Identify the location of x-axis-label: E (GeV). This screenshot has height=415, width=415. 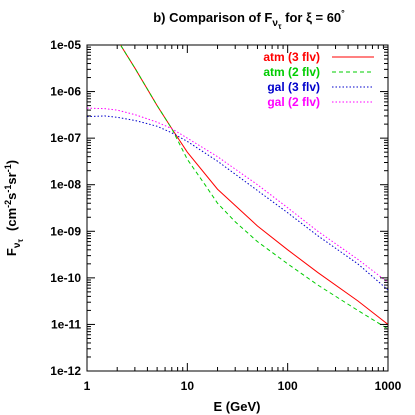
(237, 406).